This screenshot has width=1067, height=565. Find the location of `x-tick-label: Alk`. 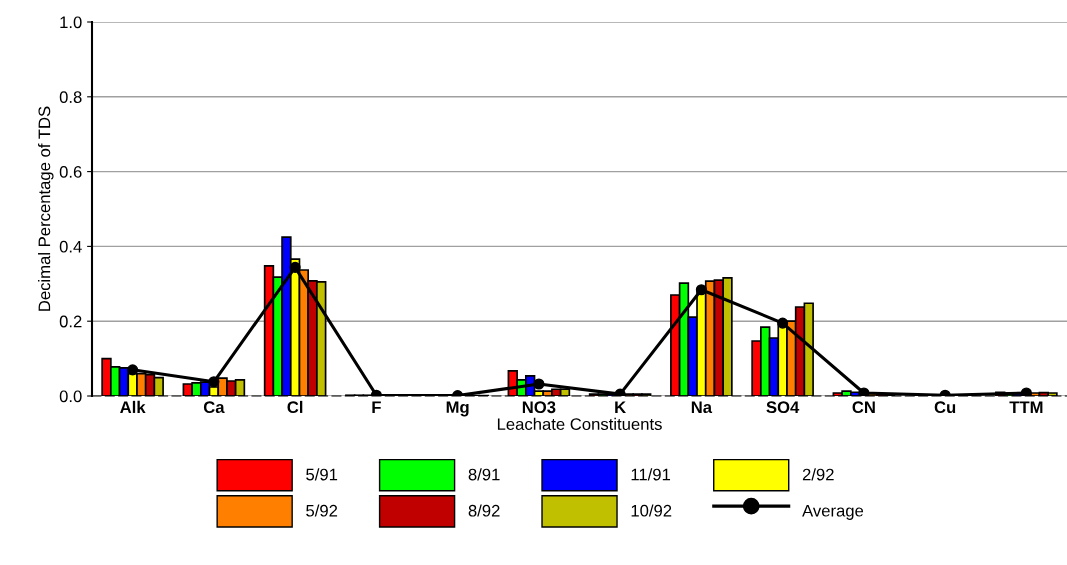

x-tick-label: Alk is located at coordinates (133, 406).